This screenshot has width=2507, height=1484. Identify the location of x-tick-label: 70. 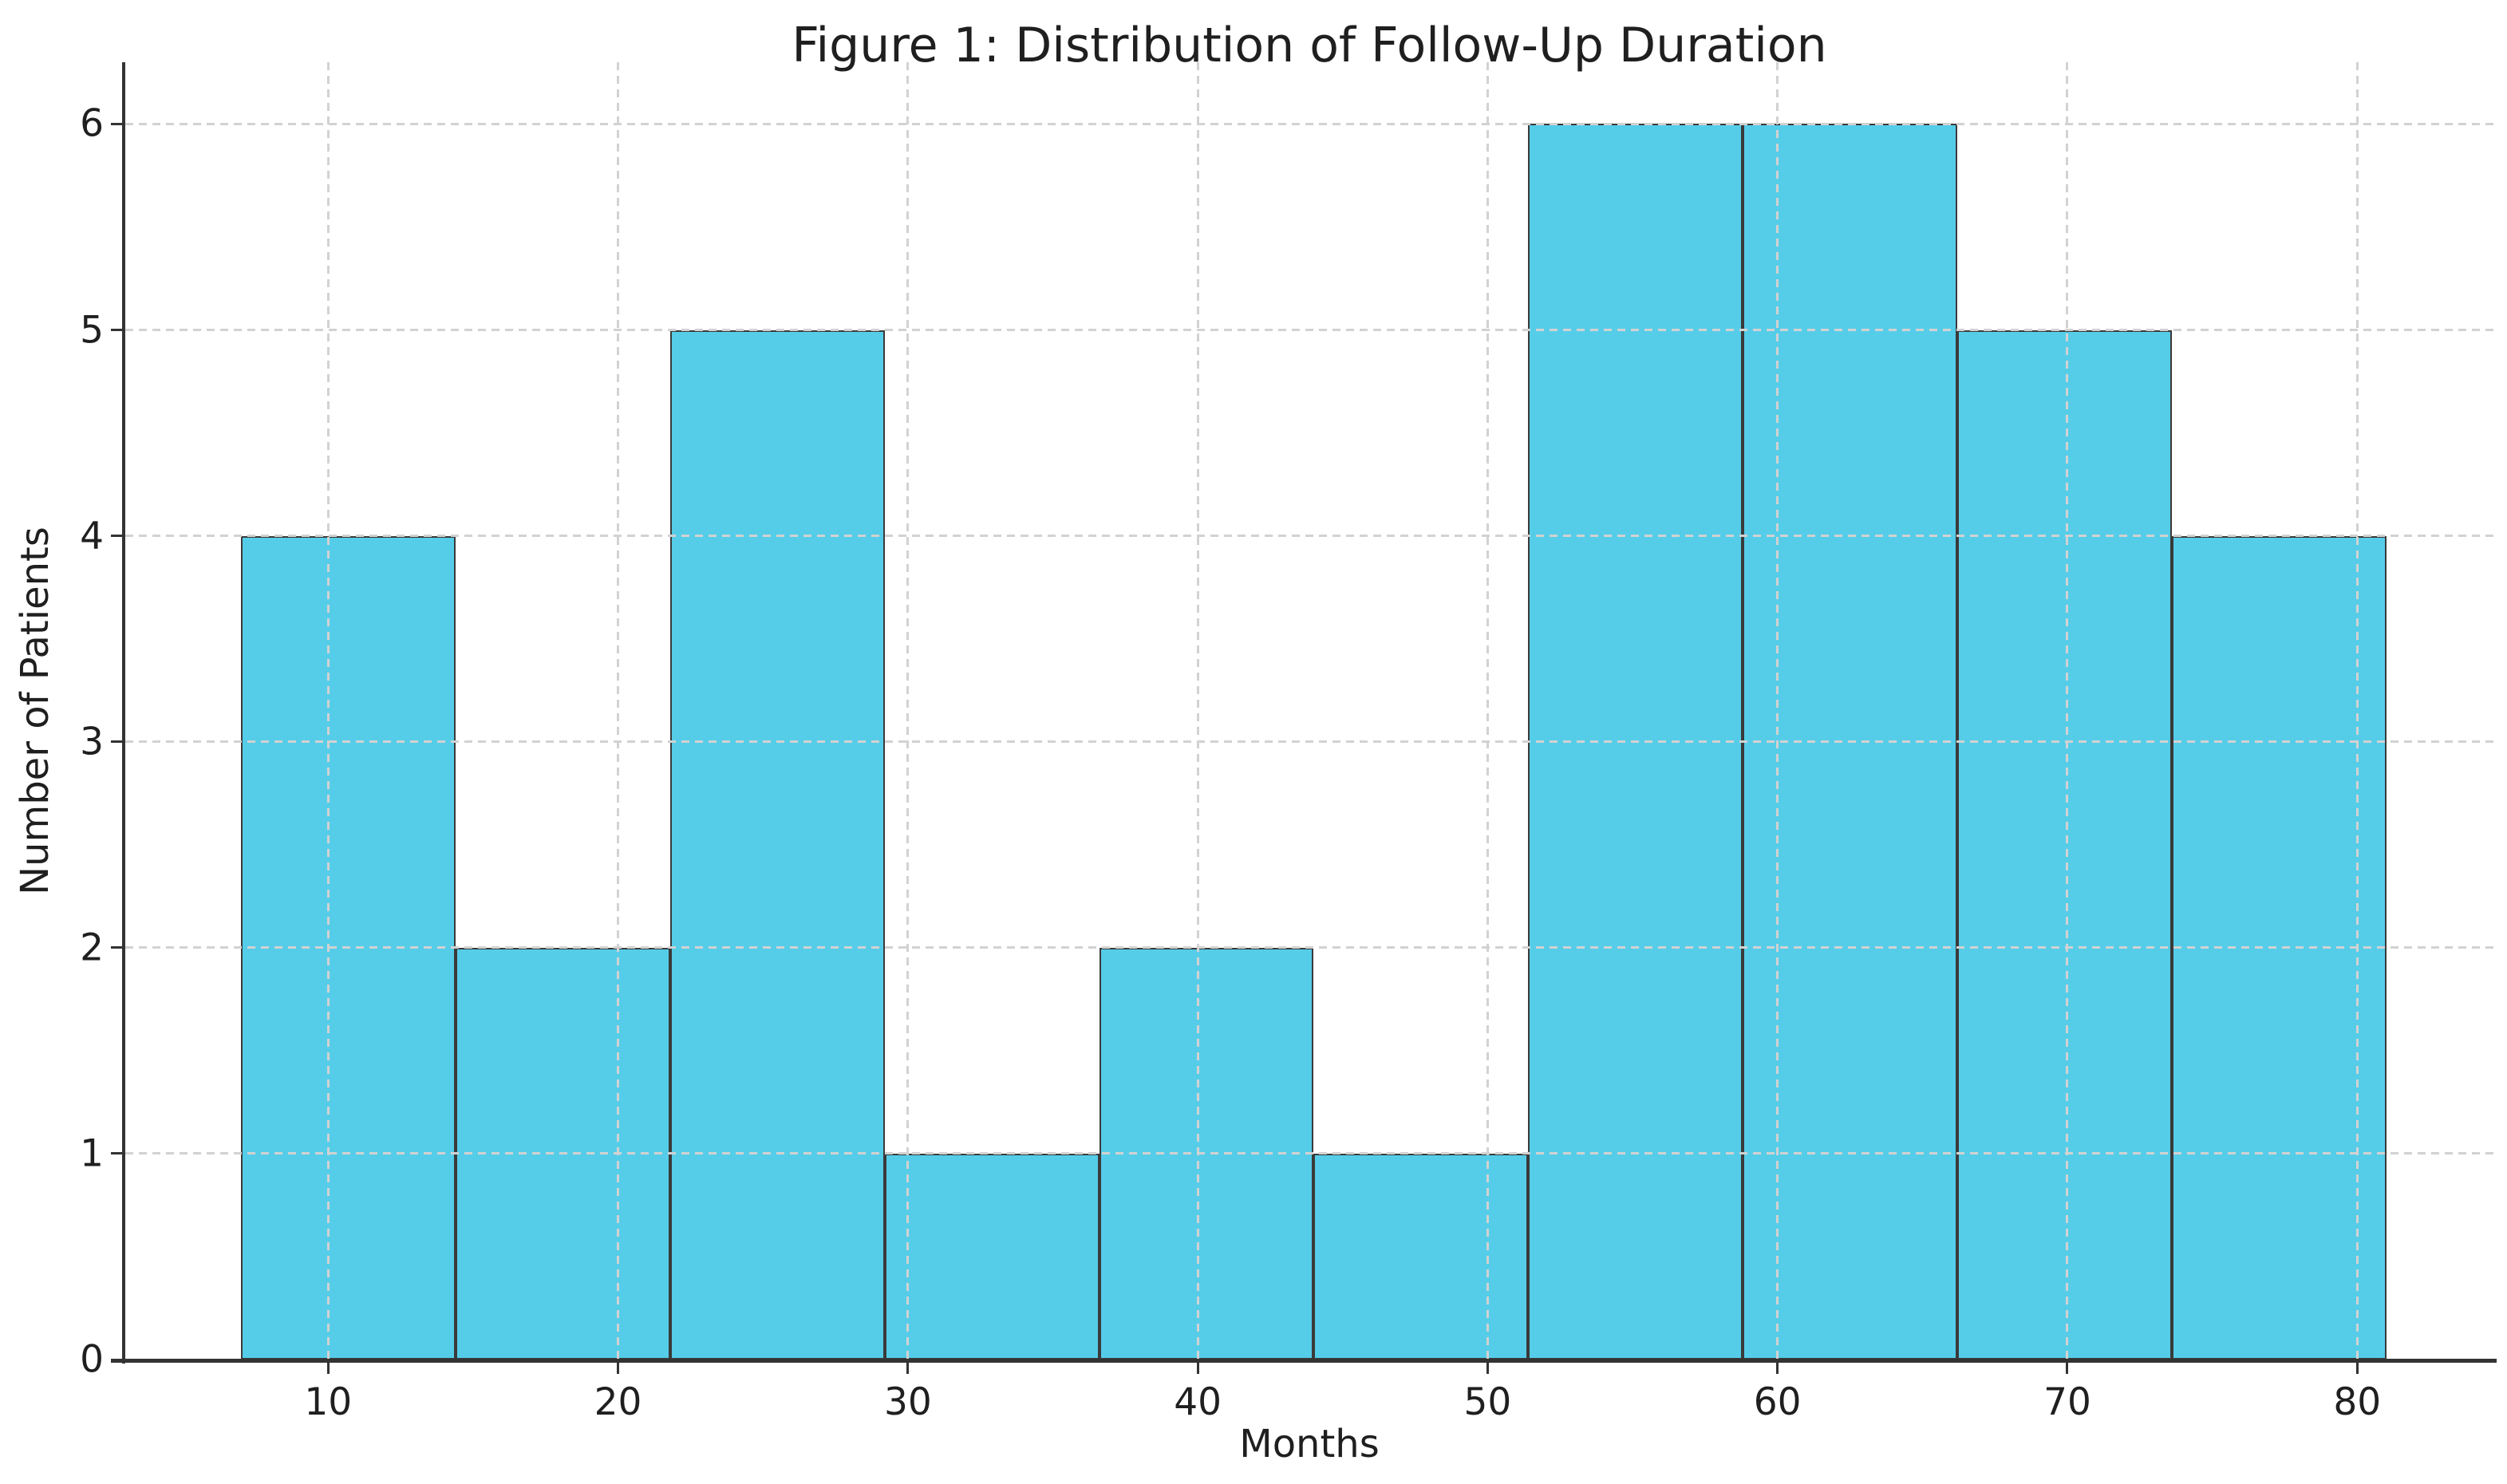
(2067, 1402).